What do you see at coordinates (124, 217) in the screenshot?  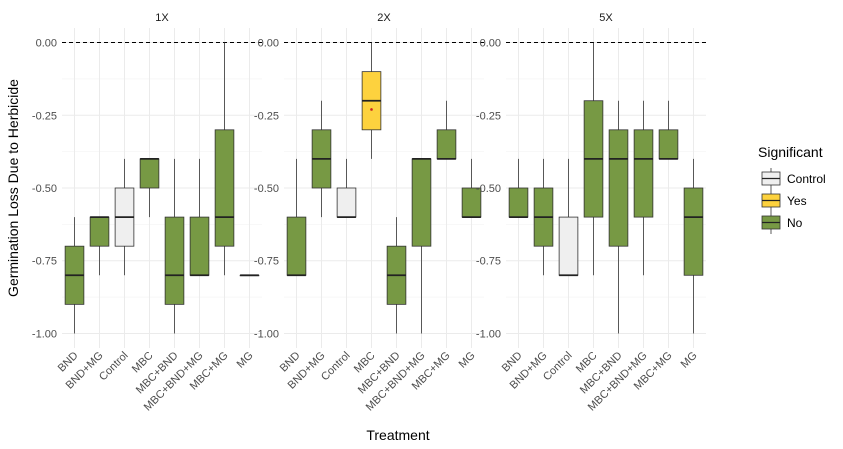 I see `box-1x-control` at bounding box center [124, 217].